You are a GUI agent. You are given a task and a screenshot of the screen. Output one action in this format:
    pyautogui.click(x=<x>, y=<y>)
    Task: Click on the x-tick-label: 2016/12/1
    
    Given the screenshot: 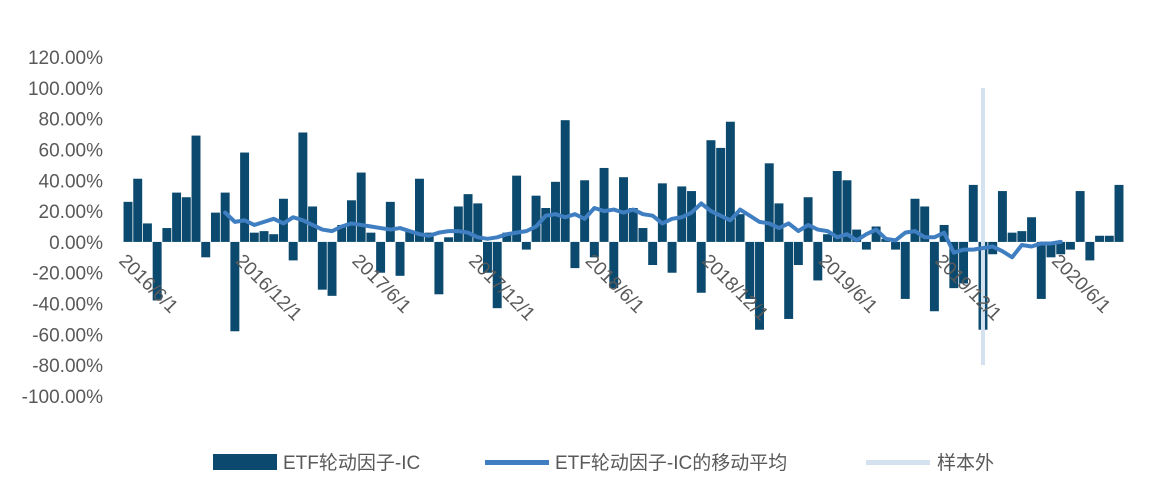 What is the action you would take?
    pyautogui.click(x=268, y=288)
    